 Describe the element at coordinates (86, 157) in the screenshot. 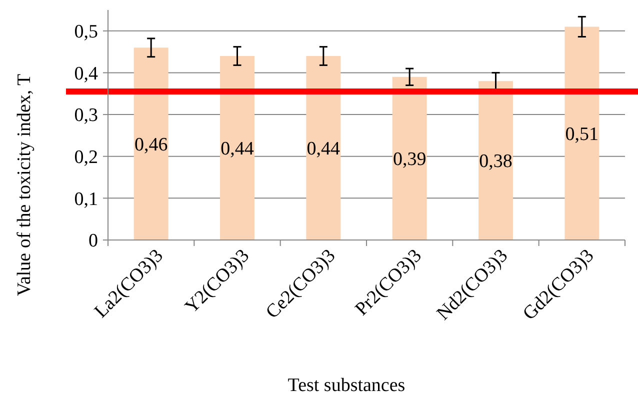

I see `y-tick-label: 0,2` at that location.